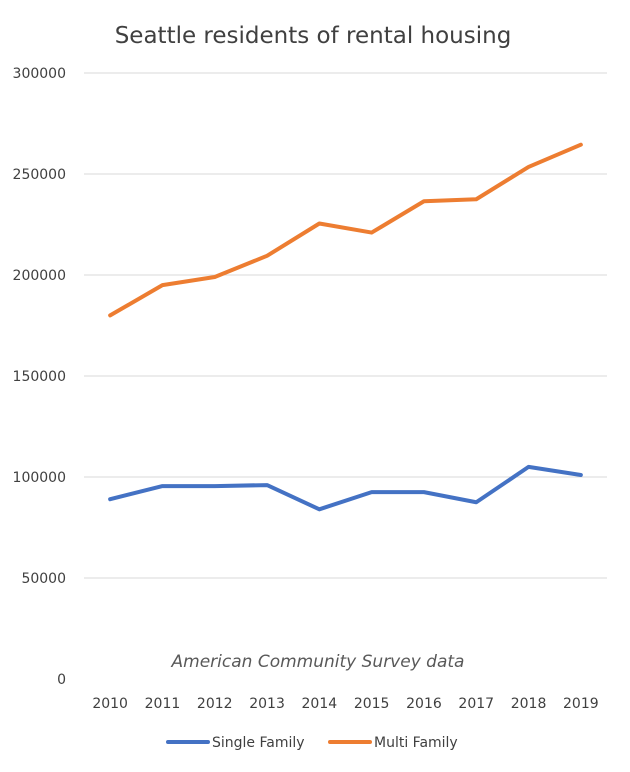 The image size is (630, 772). Describe the element at coordinates (318, 662) in the screenshot. I see `chart-annotation: American Community Survey data` at that location.